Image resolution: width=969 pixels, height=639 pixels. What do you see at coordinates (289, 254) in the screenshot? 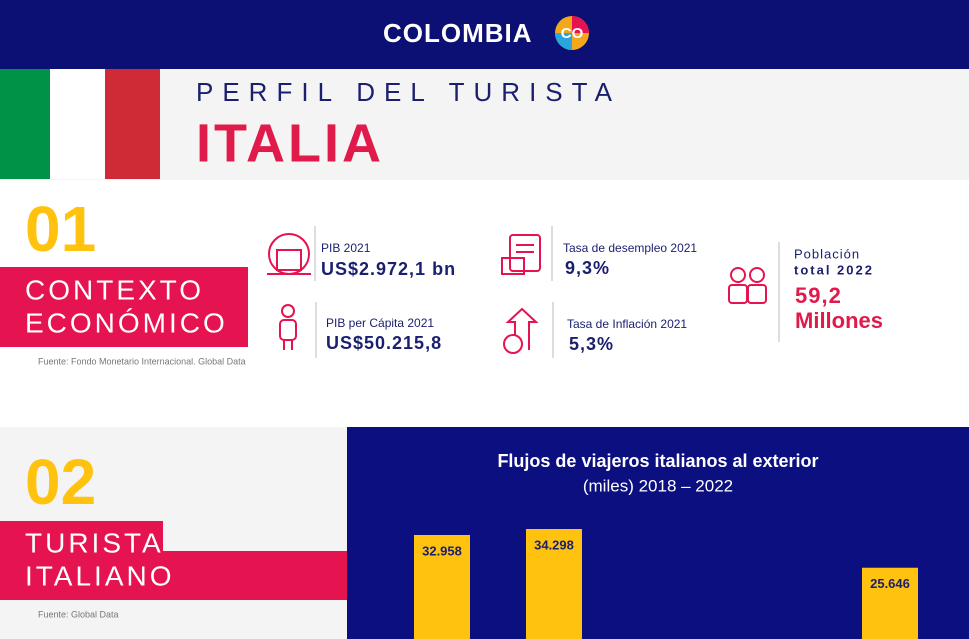
I see `icon-factory` at bounding box center [289, 254].